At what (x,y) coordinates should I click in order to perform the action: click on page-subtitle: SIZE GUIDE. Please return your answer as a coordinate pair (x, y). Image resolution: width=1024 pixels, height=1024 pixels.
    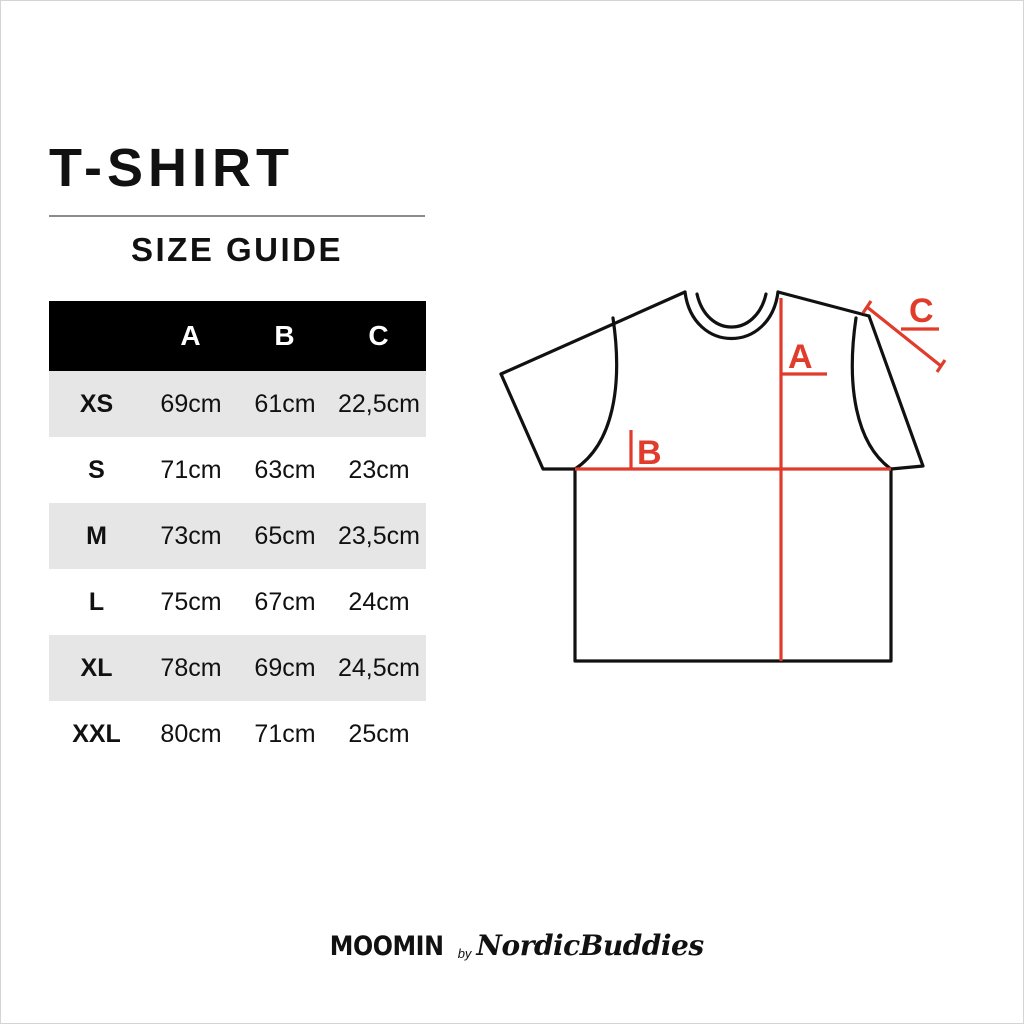
    Looking at the image, I should click on (237, 249).